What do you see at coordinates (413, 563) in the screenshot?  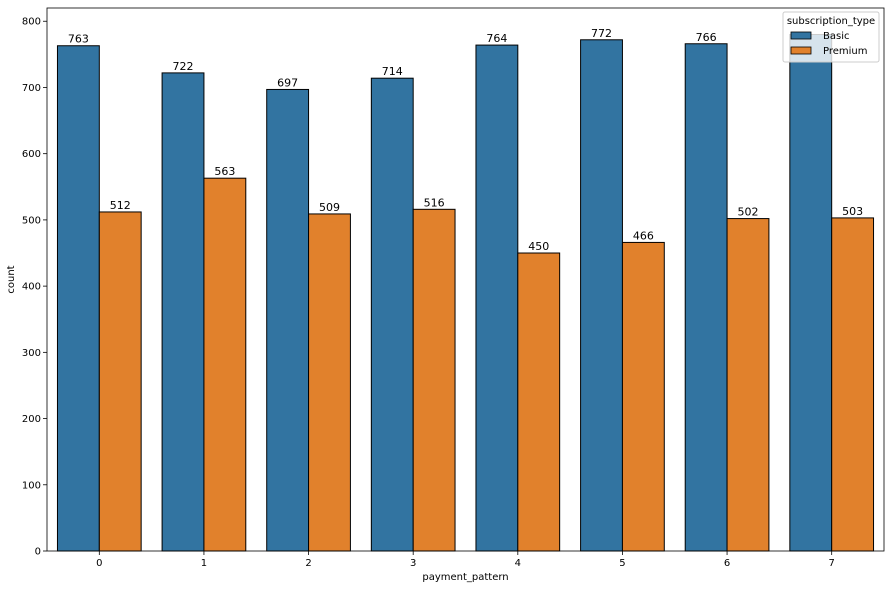 I see `x-tick-label: 3` at bounding box center [413, 563].